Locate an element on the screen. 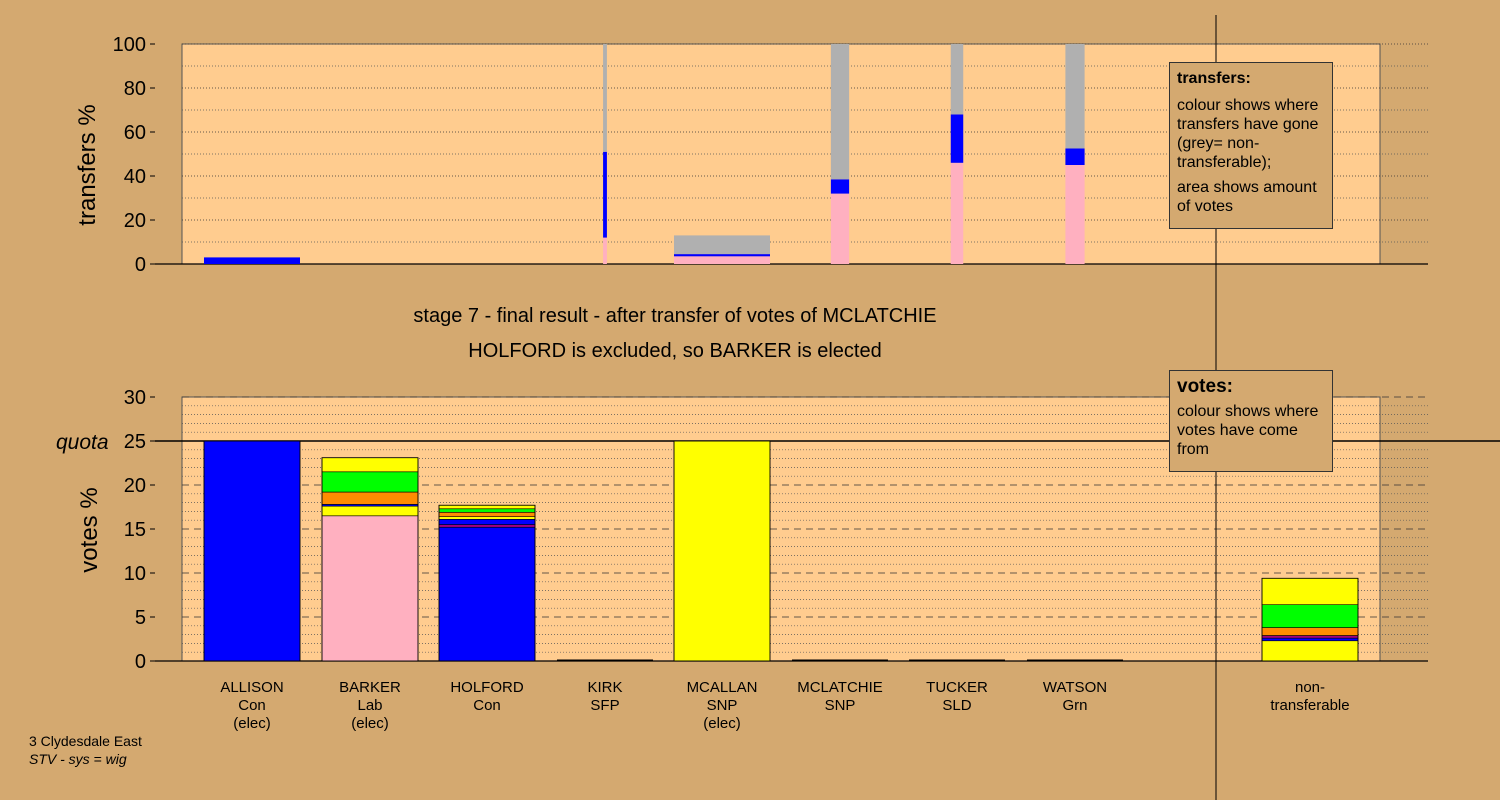 The width and height of the screenshot is (1500, 800). candidate-label-watson: WATSON Grn is located at coordinates (1075, 697).